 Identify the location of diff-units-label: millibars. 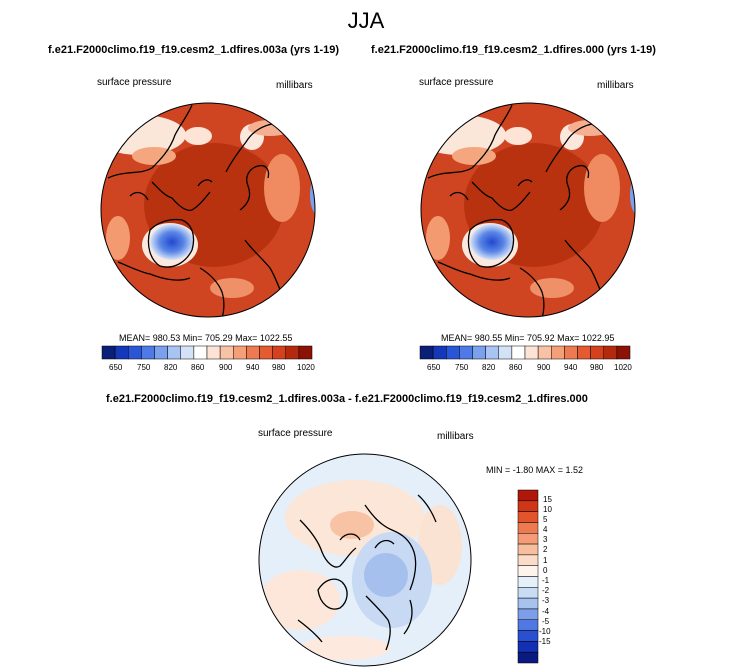
(455, 436).